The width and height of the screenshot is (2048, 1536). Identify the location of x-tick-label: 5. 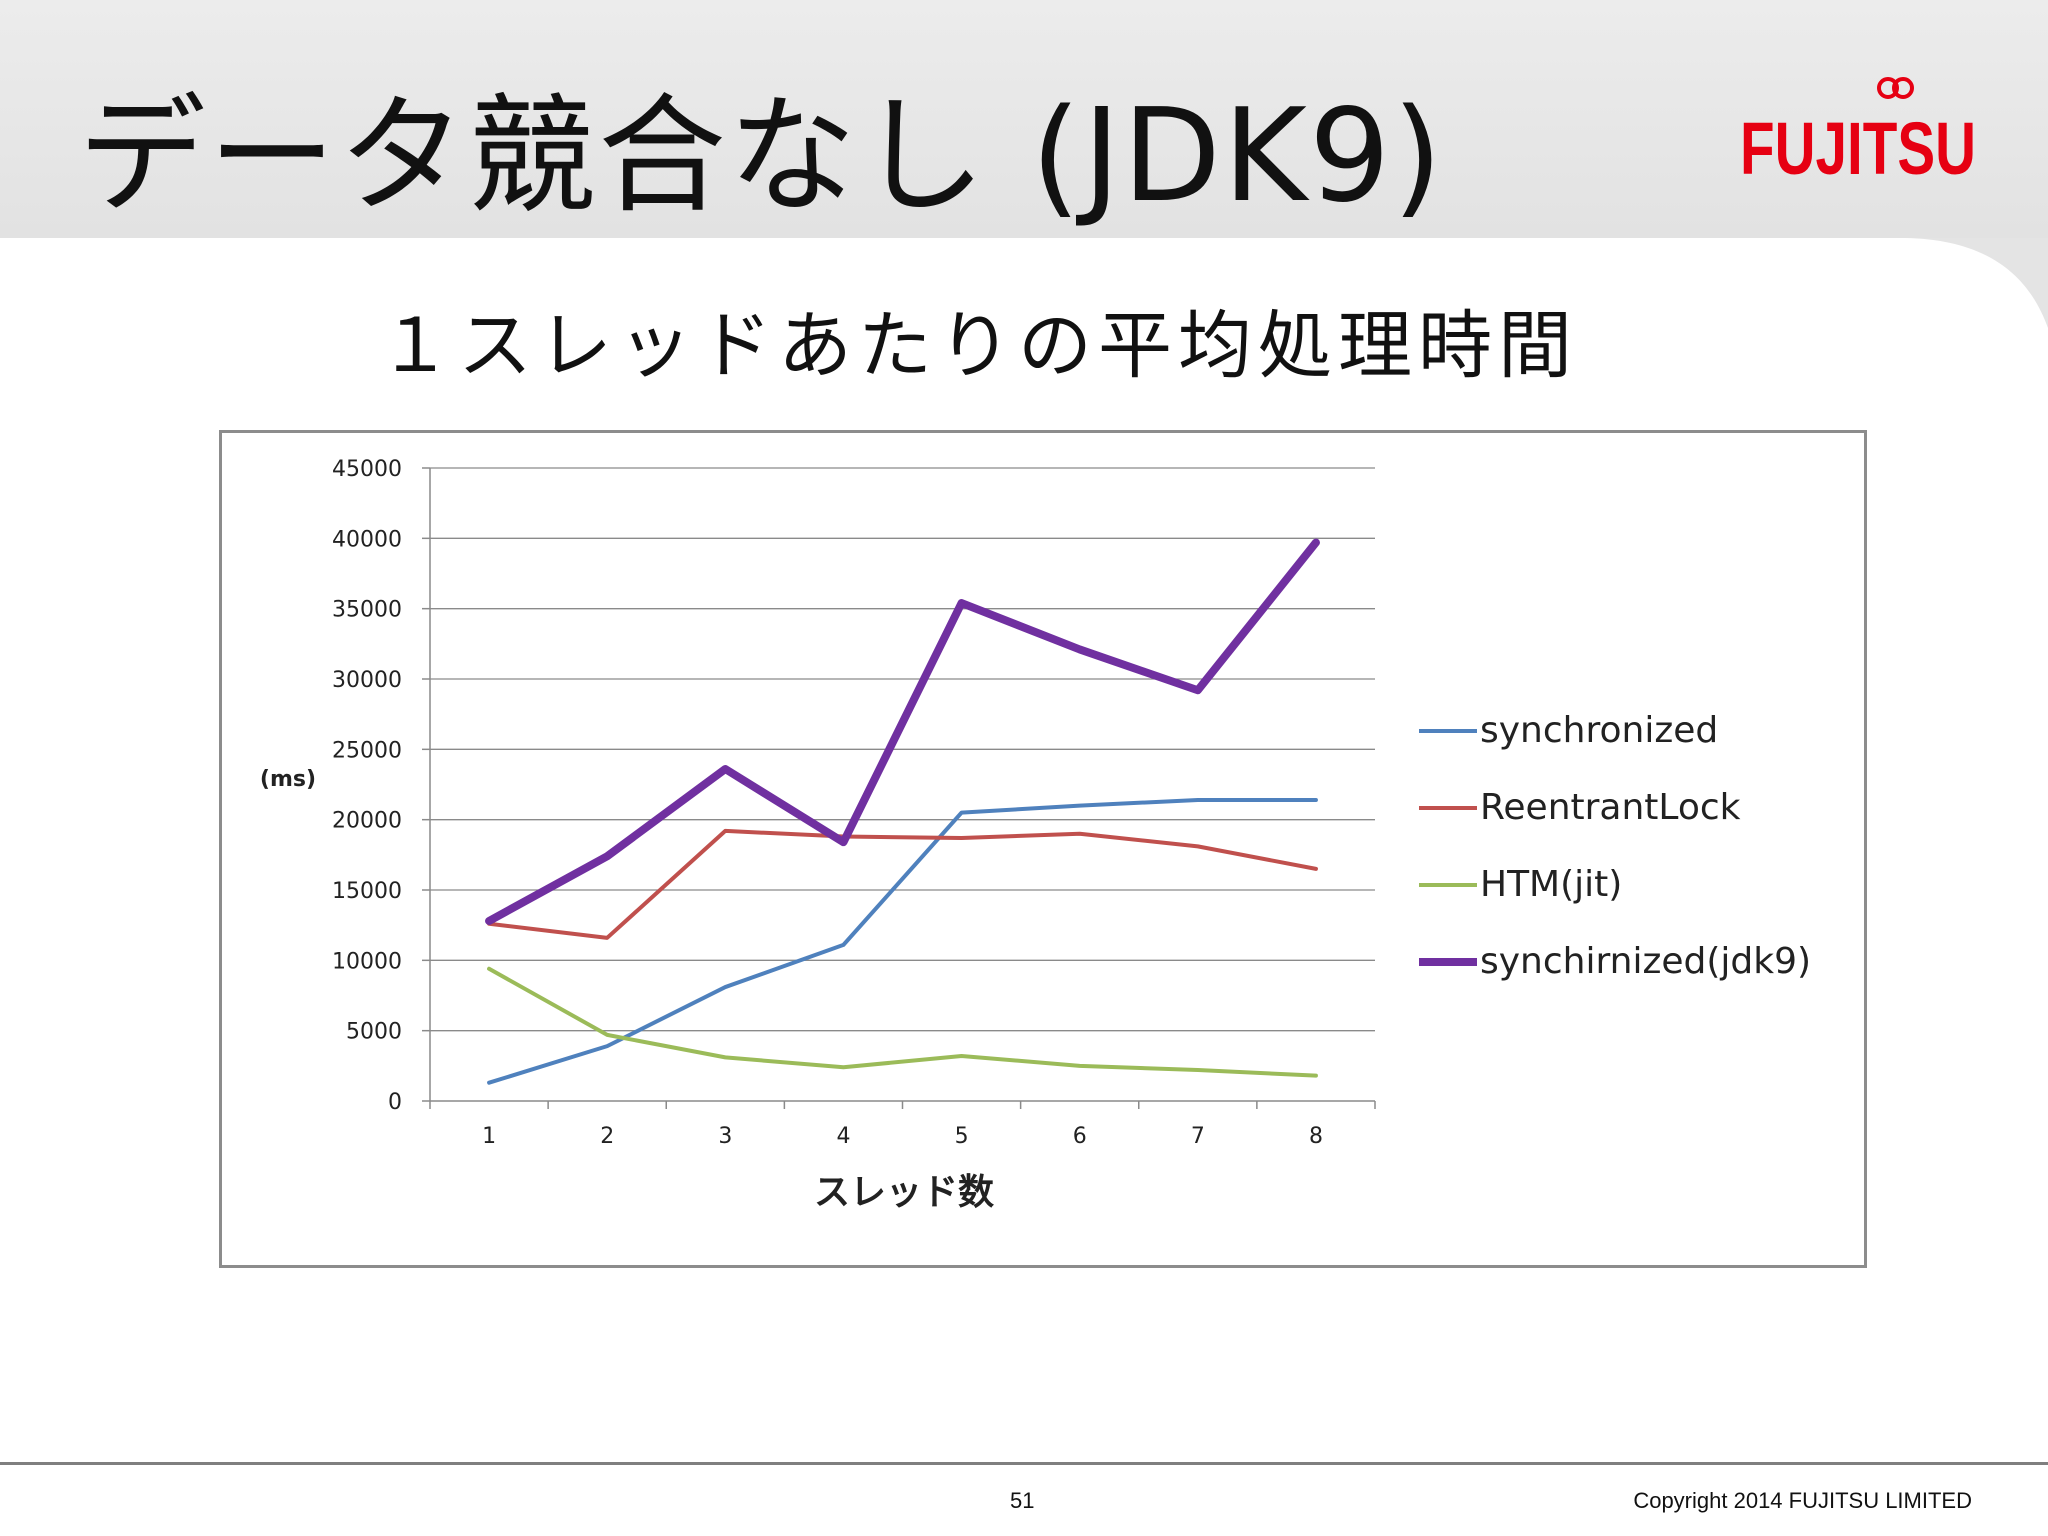
(962, 1136).